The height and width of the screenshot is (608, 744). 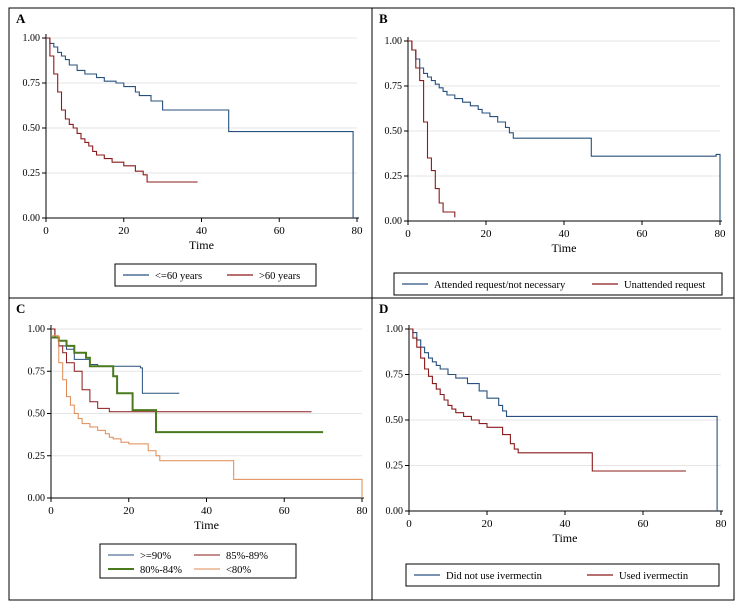 What do you see at coordinates (279, 276) in the screenshot?
I see `legend-label: >60 years` at bounding box center [279, 276].